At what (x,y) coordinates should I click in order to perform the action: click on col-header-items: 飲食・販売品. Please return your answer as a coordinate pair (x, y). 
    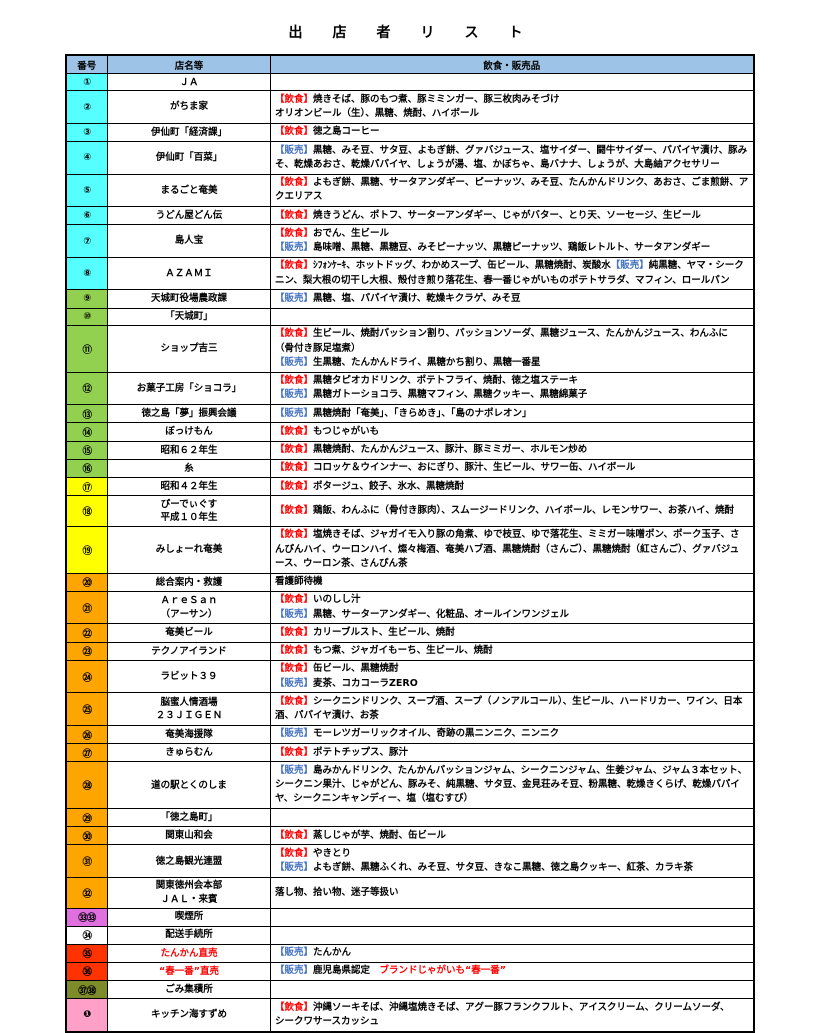
    Looking at the image, I should click on (512, 64).